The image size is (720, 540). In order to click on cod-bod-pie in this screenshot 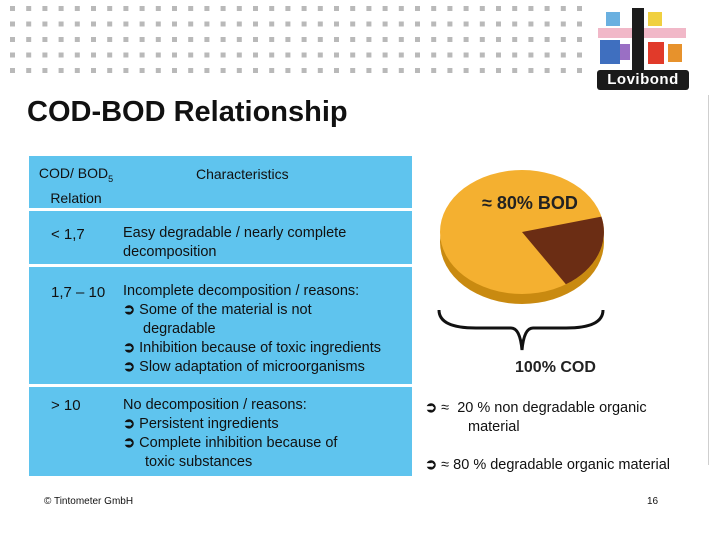, I will do `click(522, 237)`.